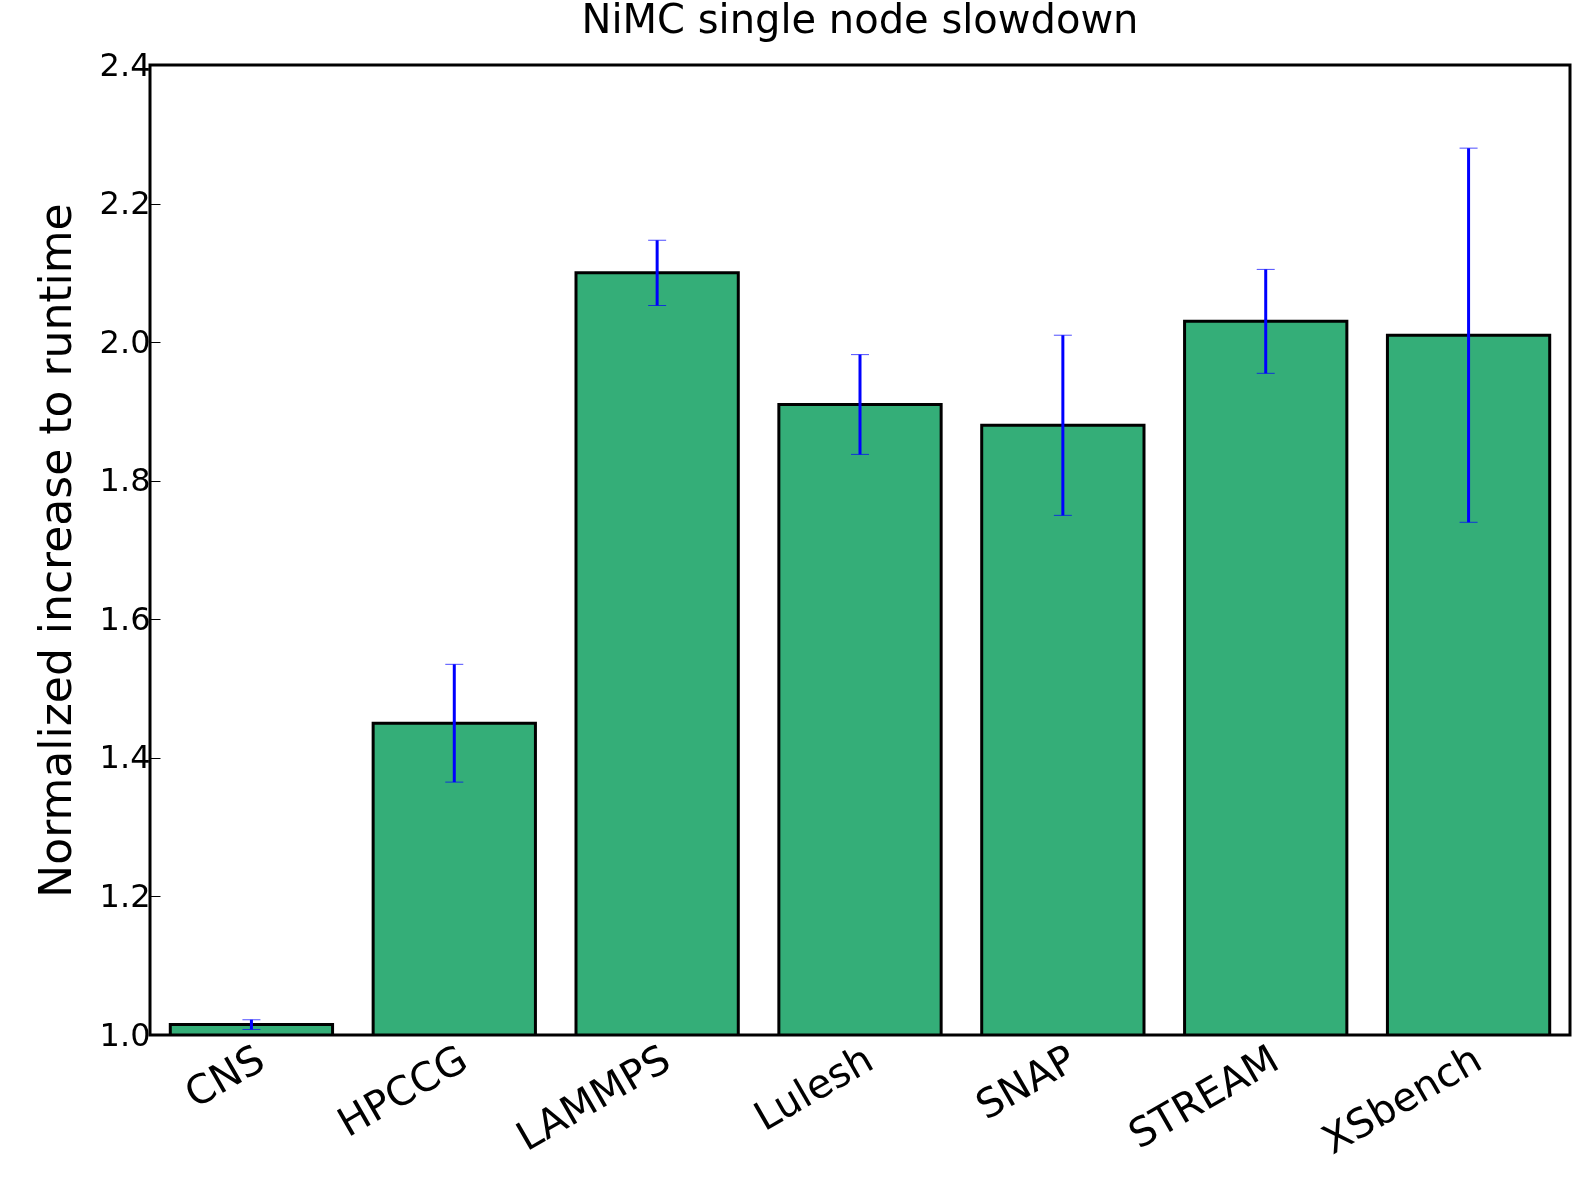 This screenshot has height=1201, width=1591. Describe the element at coordinates (55, 550) in the screenshot. I see `y-axis-title: Normalized increase to runtime` at that location.